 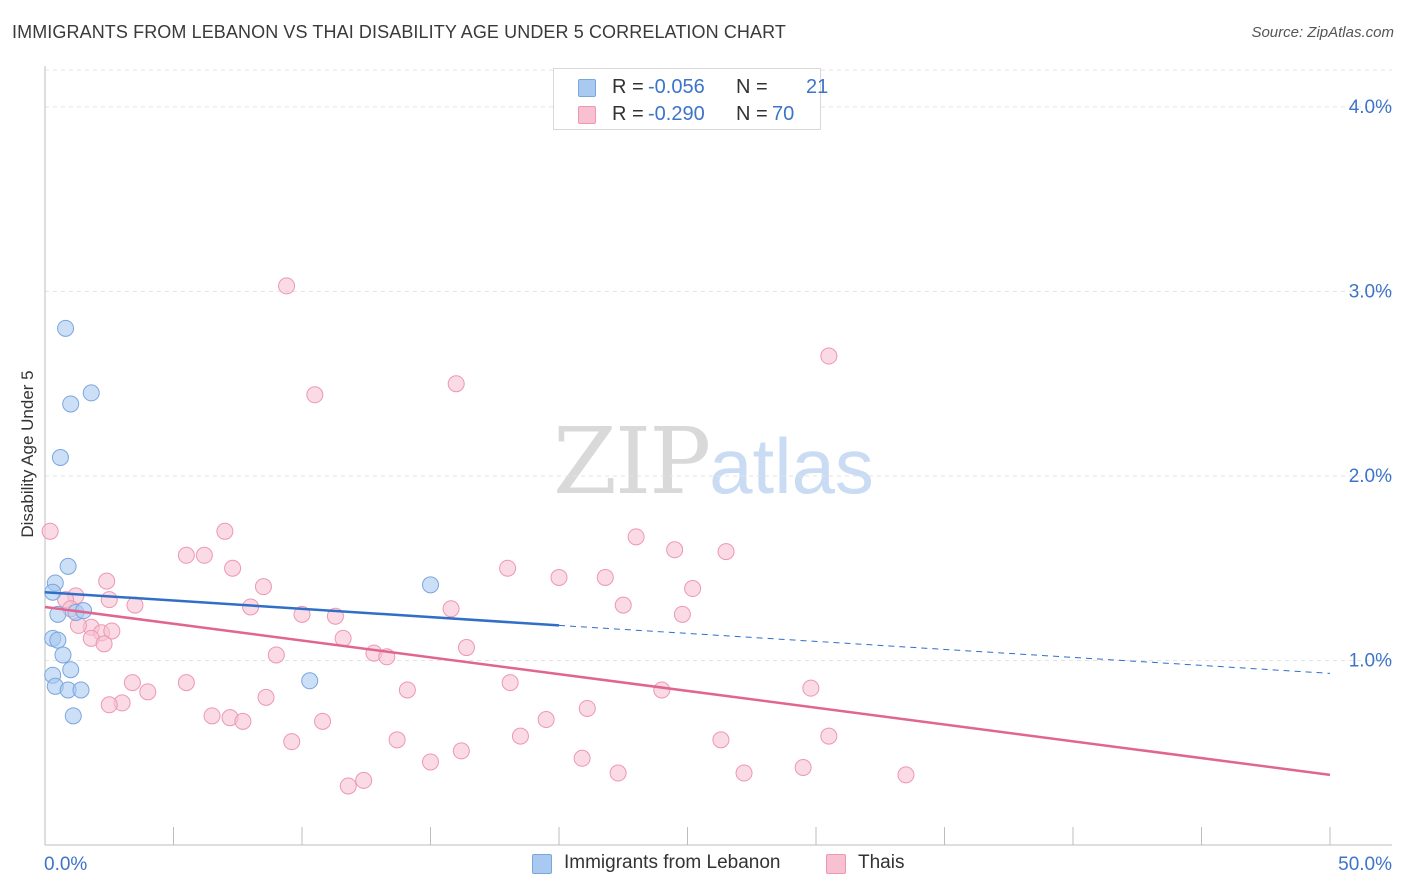 What do you see at coordinates (881, 862) in the screenshot?
I see `bottom-legend-label-thais: Thais` at bounding box center [881, 862].